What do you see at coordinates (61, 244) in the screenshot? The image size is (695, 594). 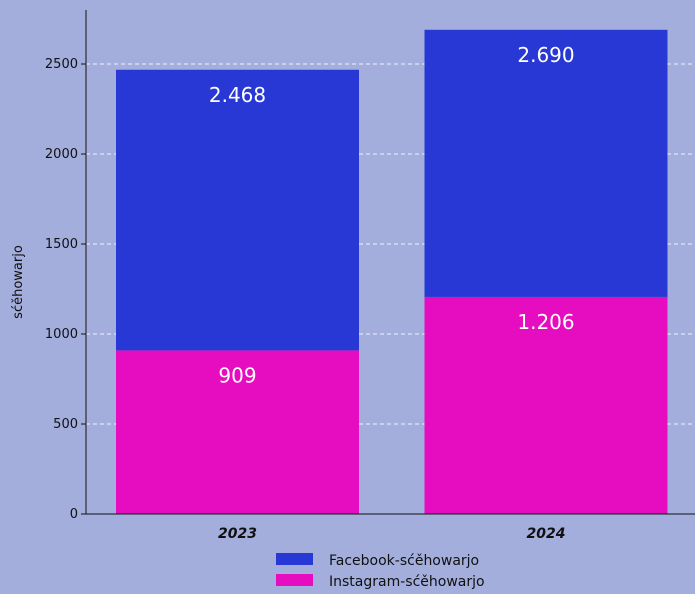 I see `y-tick-label: 1500` at bounding box center [61, 244].